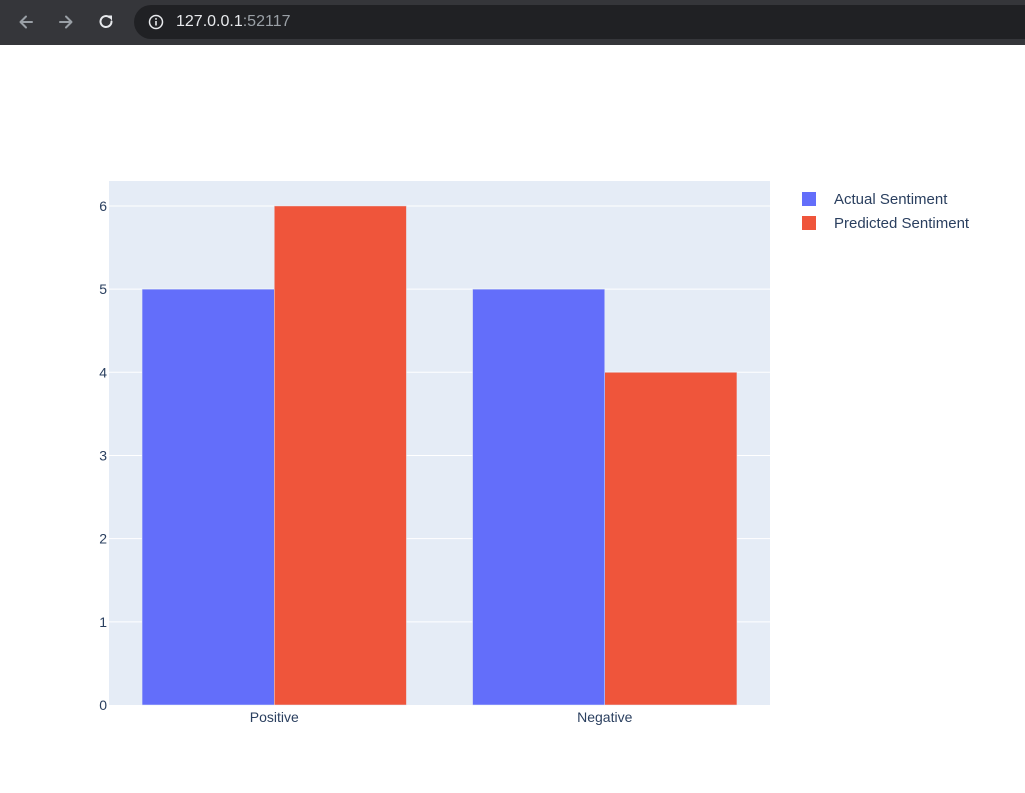  Describe the element at coordinates (103, 539) in the screenshot. I see `y-tick-label: 2` at that location.